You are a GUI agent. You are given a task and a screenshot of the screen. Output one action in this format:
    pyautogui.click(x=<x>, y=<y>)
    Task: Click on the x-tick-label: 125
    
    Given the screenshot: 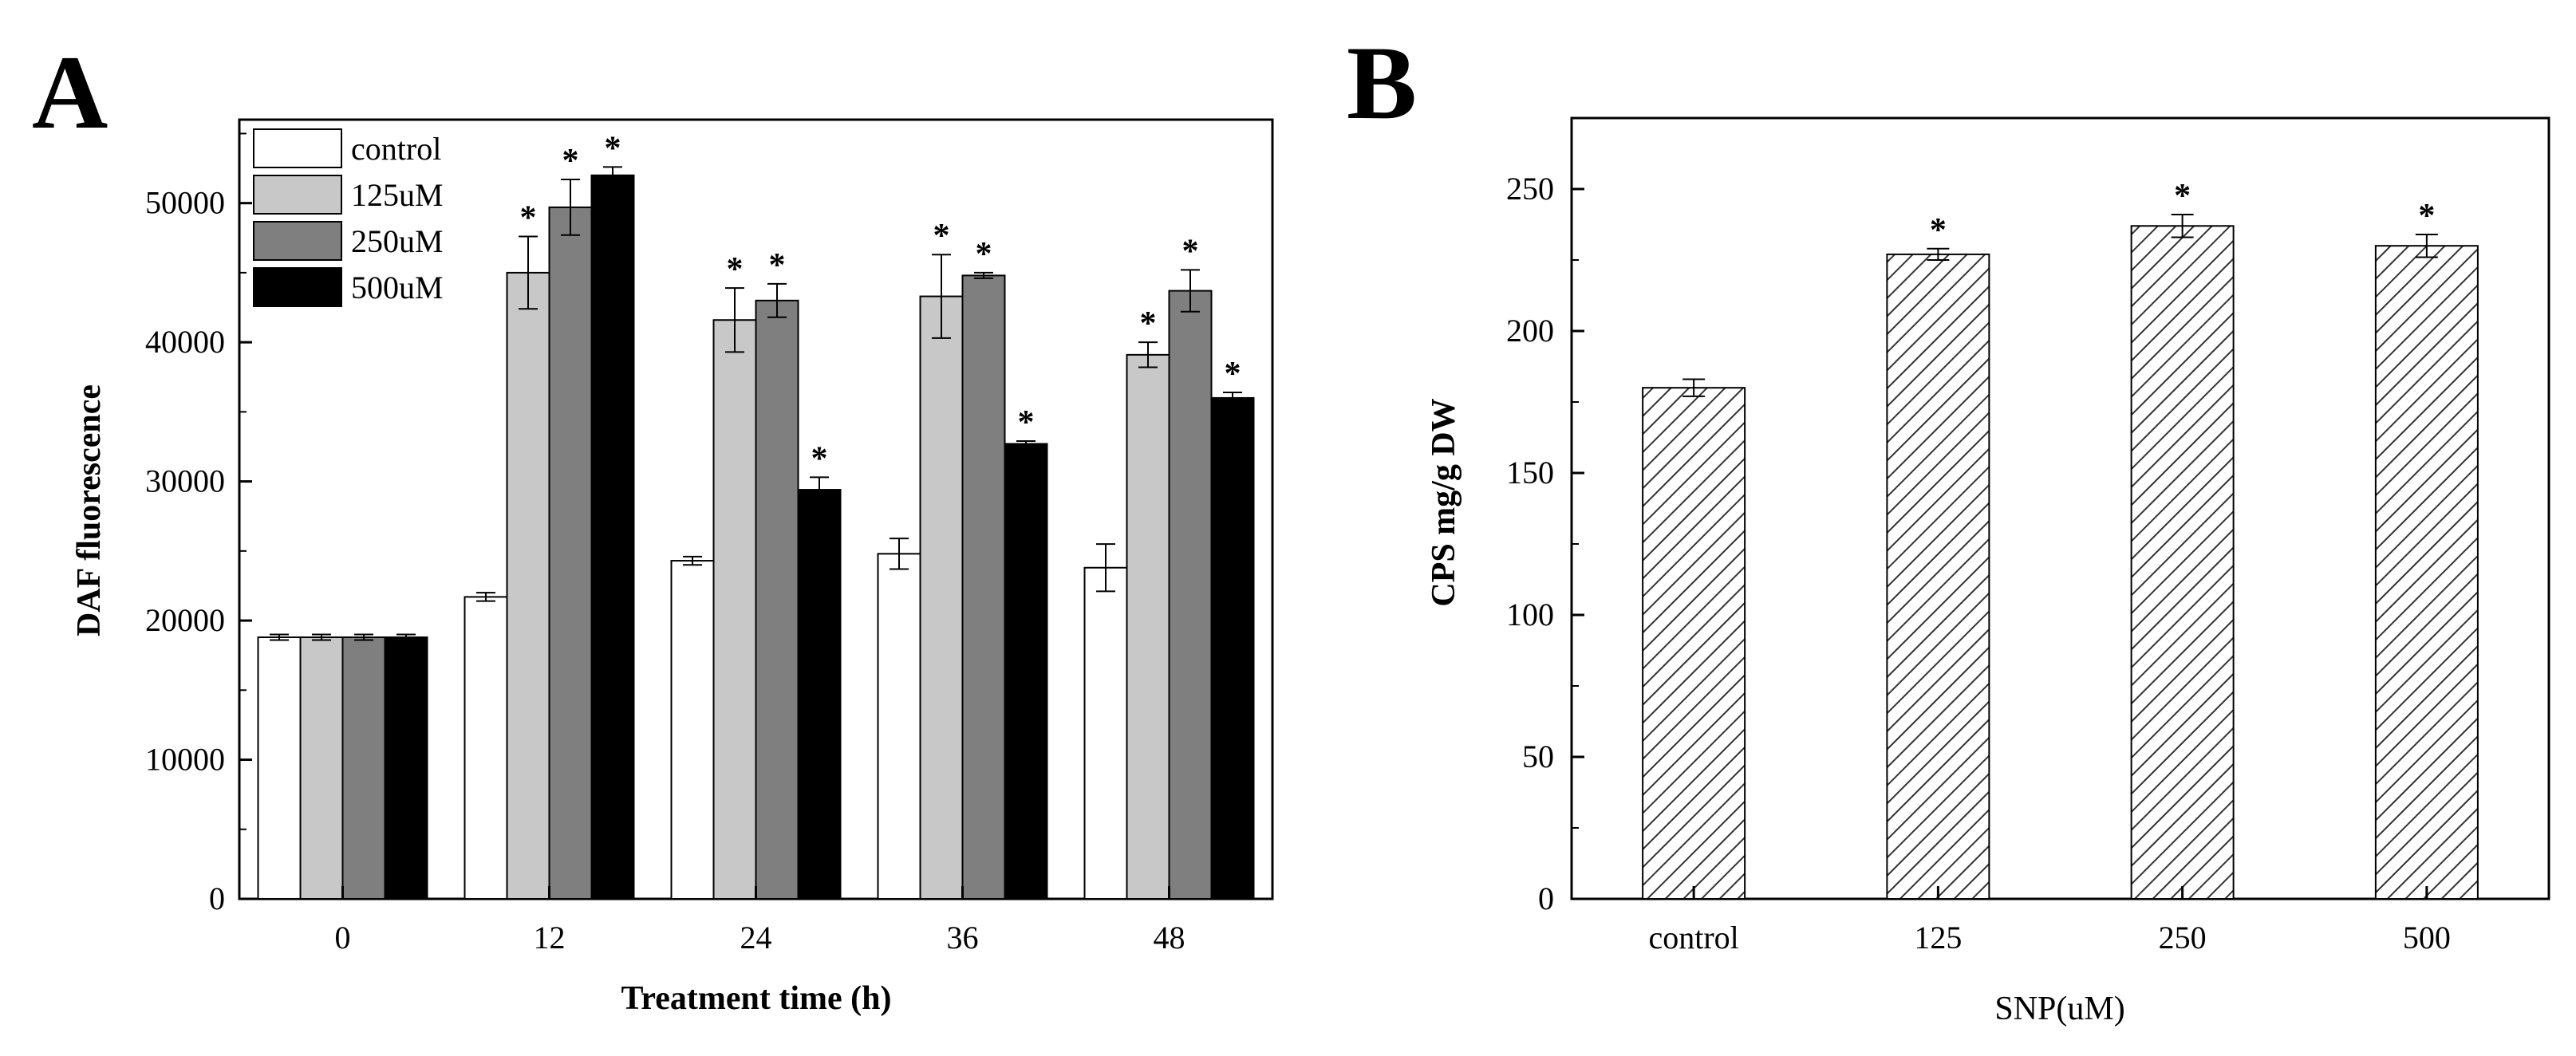 What is the action you would take?
    pyautogui.click(x=1938, y=938)
    